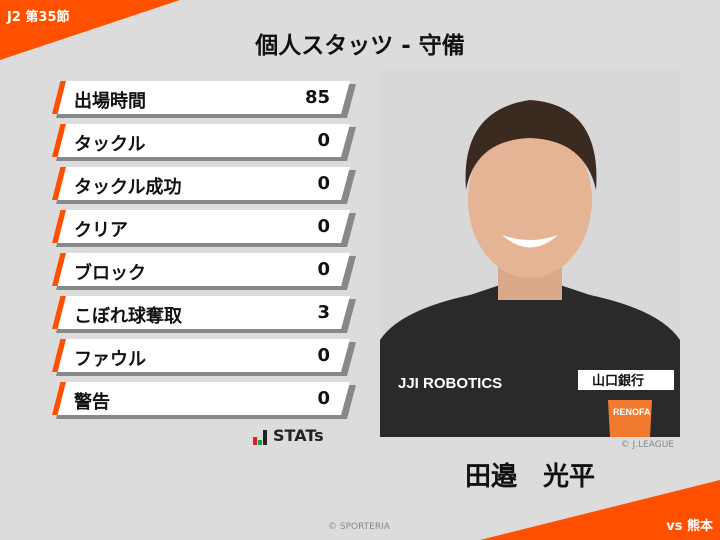  Describe the element at coordinates (317, 97) in the screenshot. I see `stat-value: 85` at that location.